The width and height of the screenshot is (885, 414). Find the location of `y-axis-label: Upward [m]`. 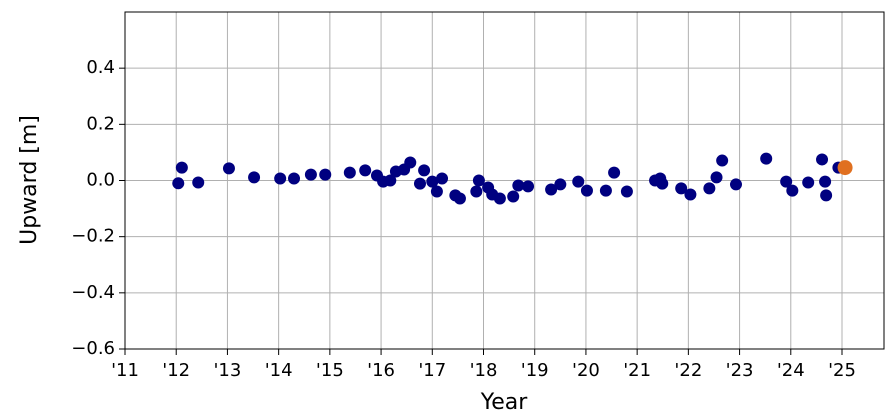

y-axis-label: Upward [m] is located at coordinates (29, 180).